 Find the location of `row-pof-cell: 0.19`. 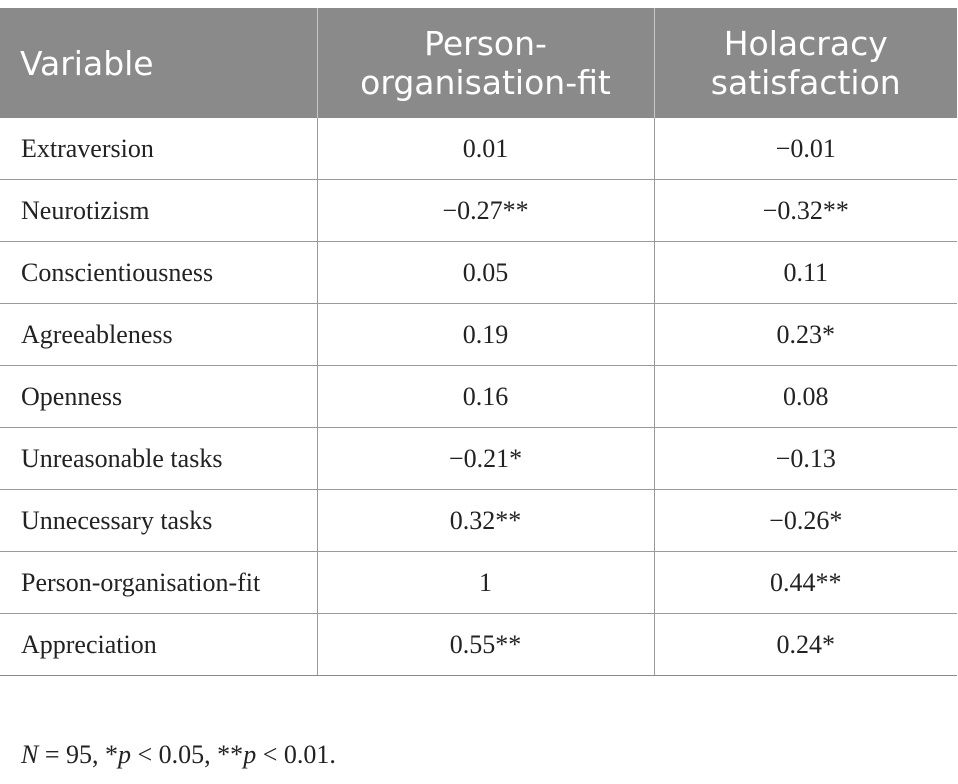

row-pof-cell: 0.19 is located at coordinates (485, 334).